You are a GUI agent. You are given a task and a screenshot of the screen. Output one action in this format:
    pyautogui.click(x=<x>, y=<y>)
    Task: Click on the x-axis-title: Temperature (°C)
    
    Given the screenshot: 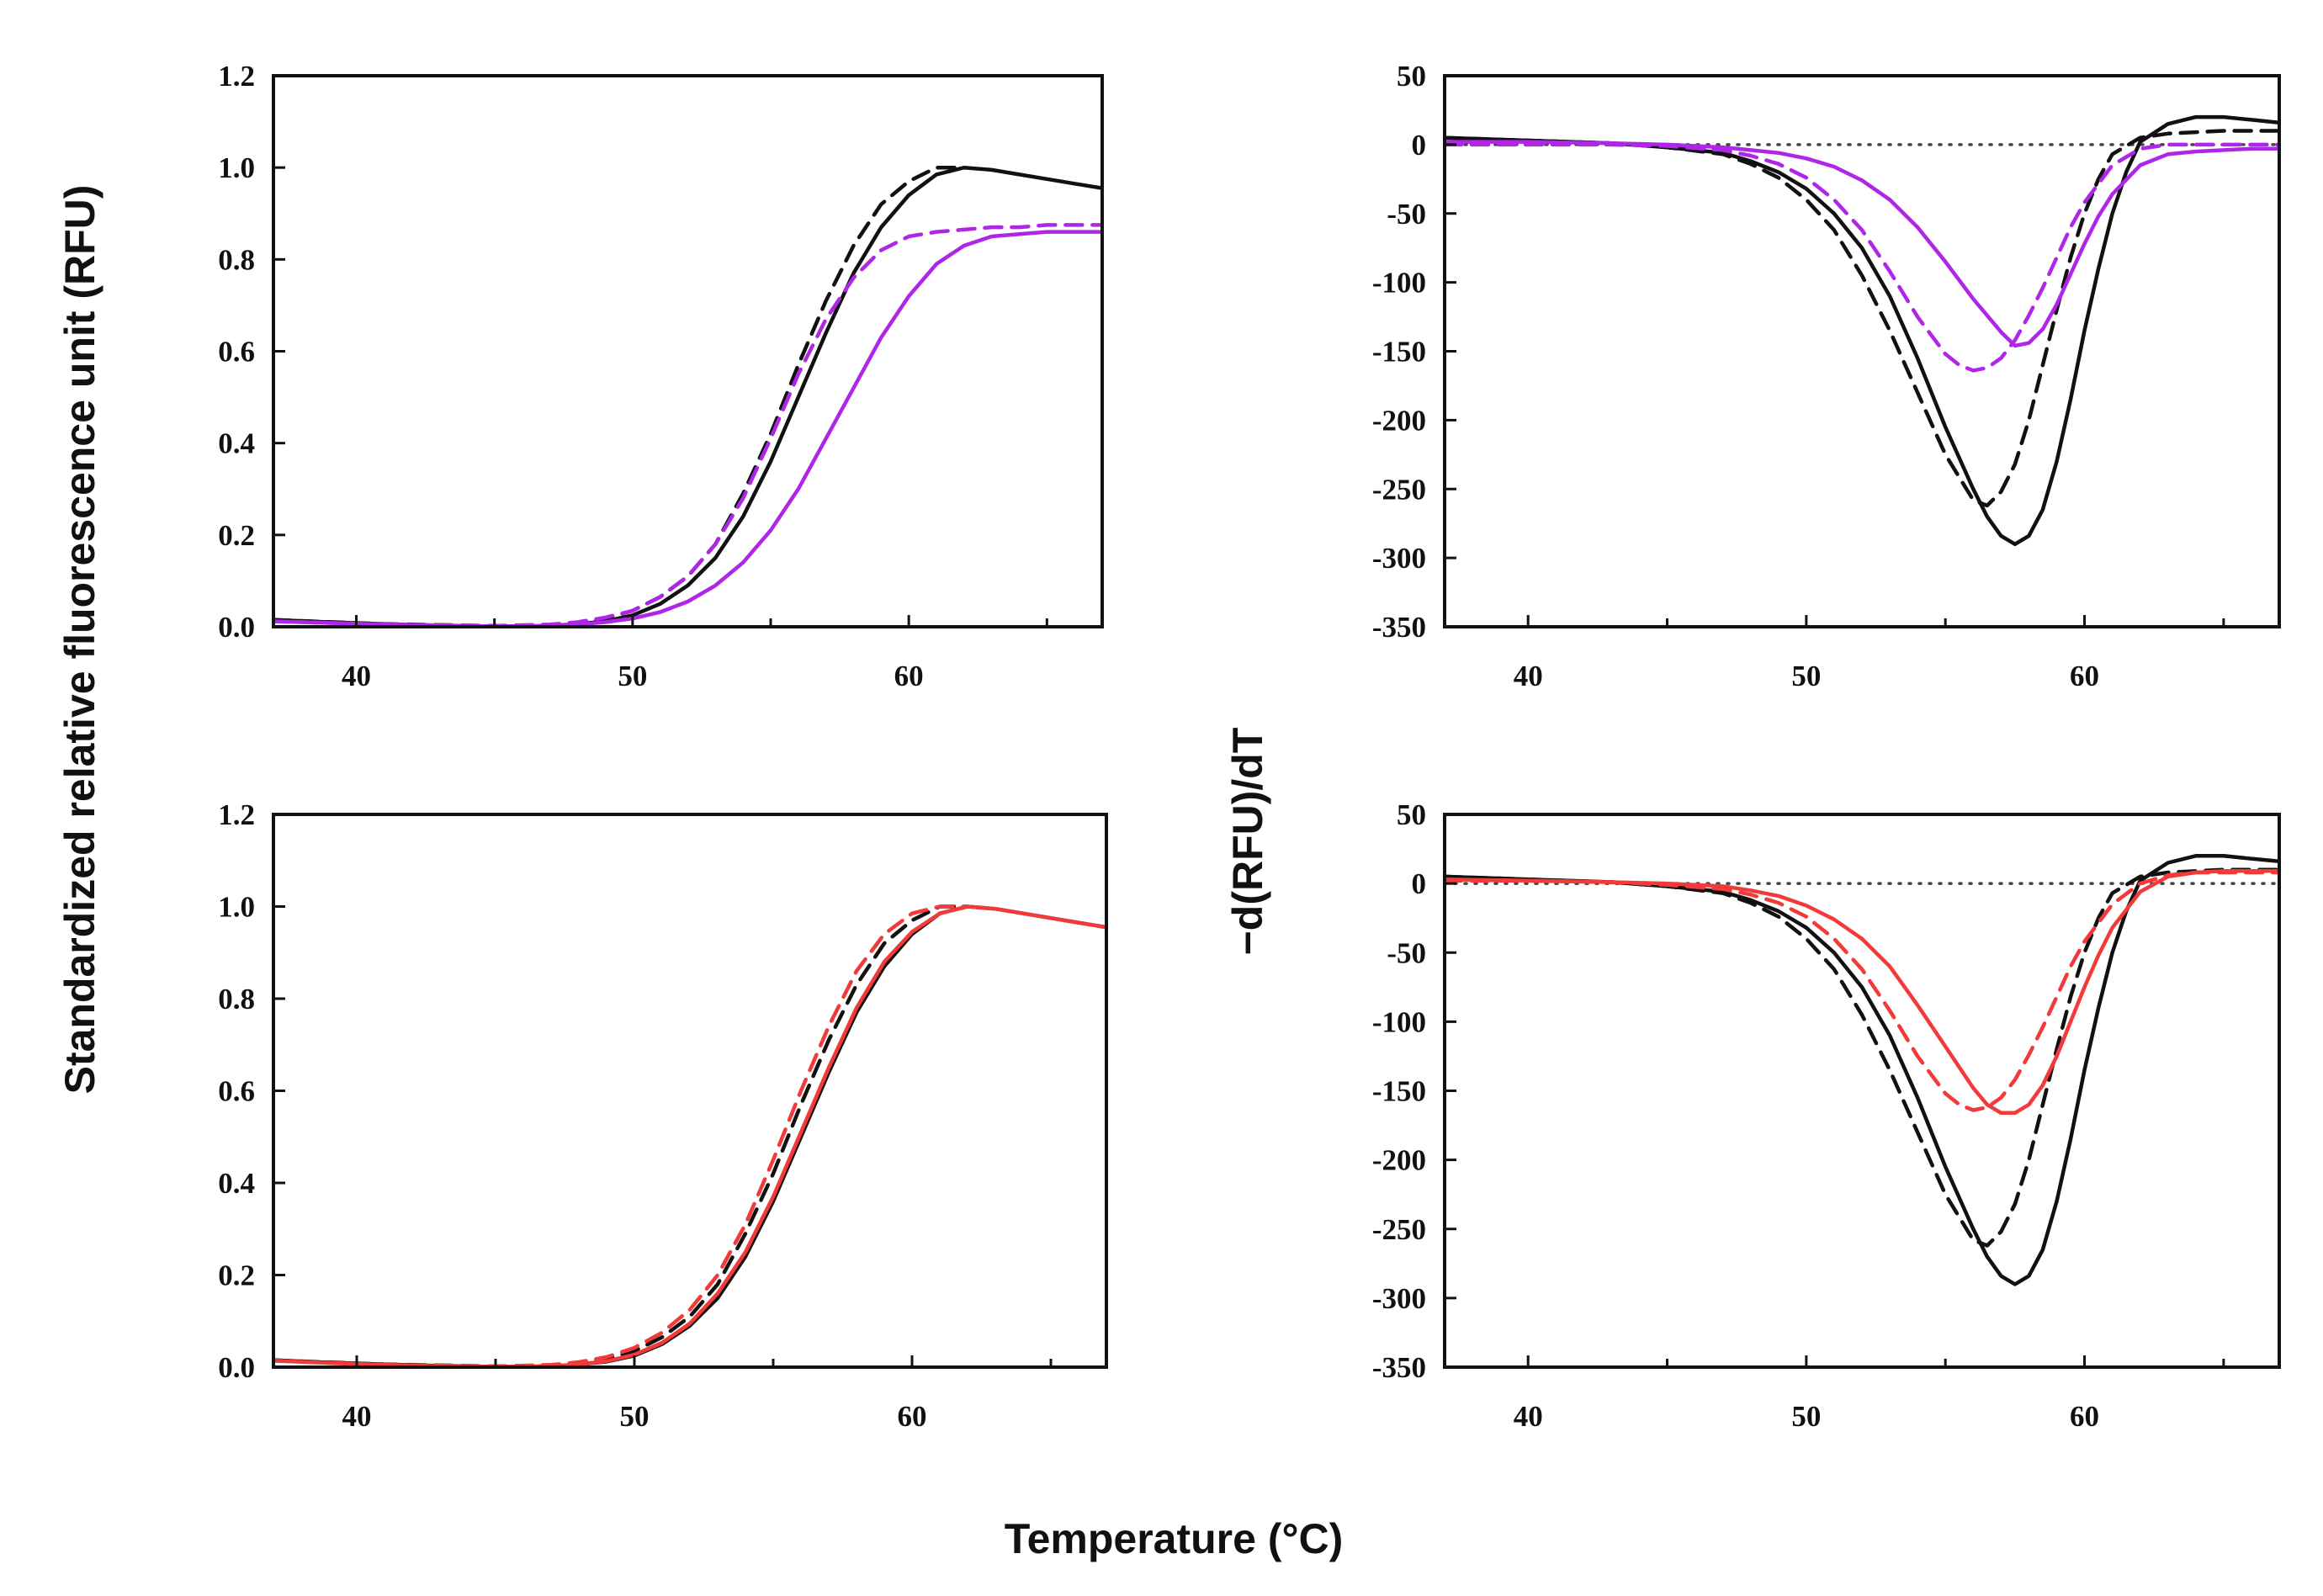 What is the action you would take?
    pyautogui.click(x=1174, y=1538)
    